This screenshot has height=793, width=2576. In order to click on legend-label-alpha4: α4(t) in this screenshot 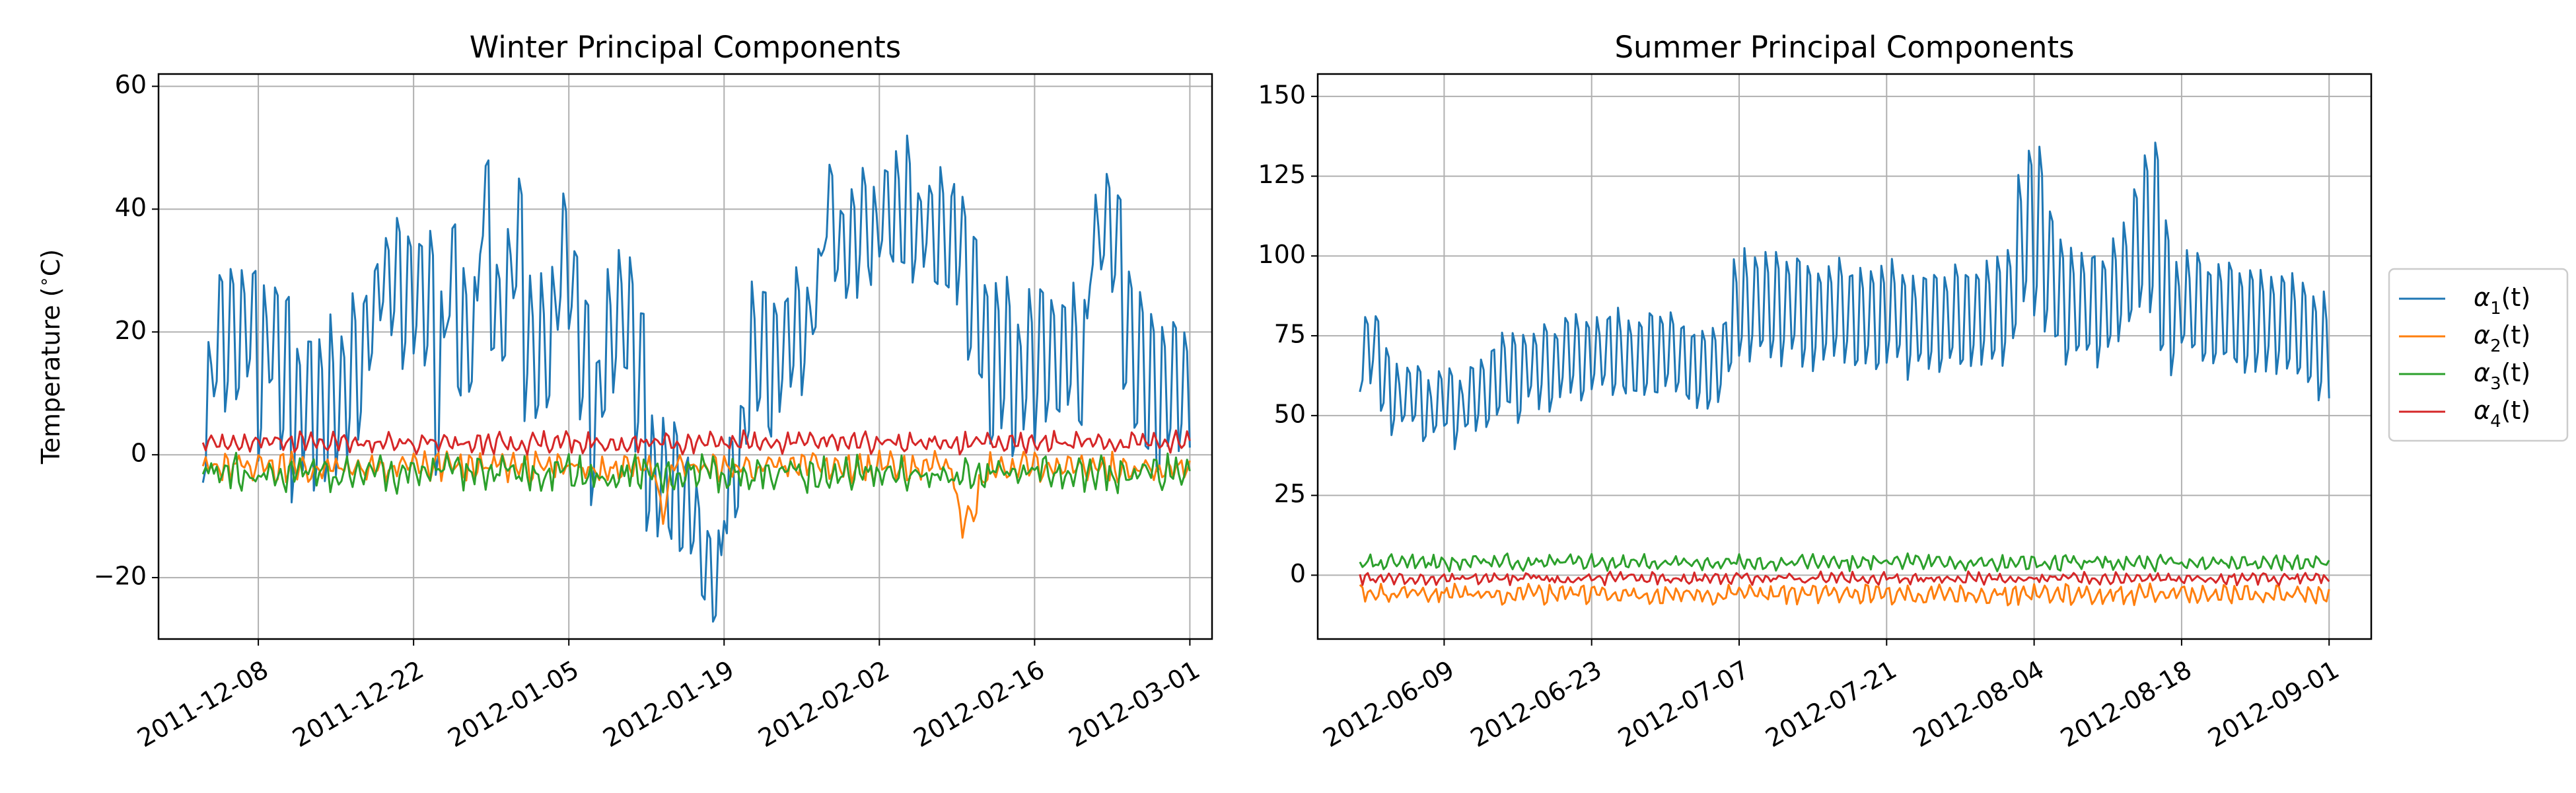, I will do `click(2502, 414)`.